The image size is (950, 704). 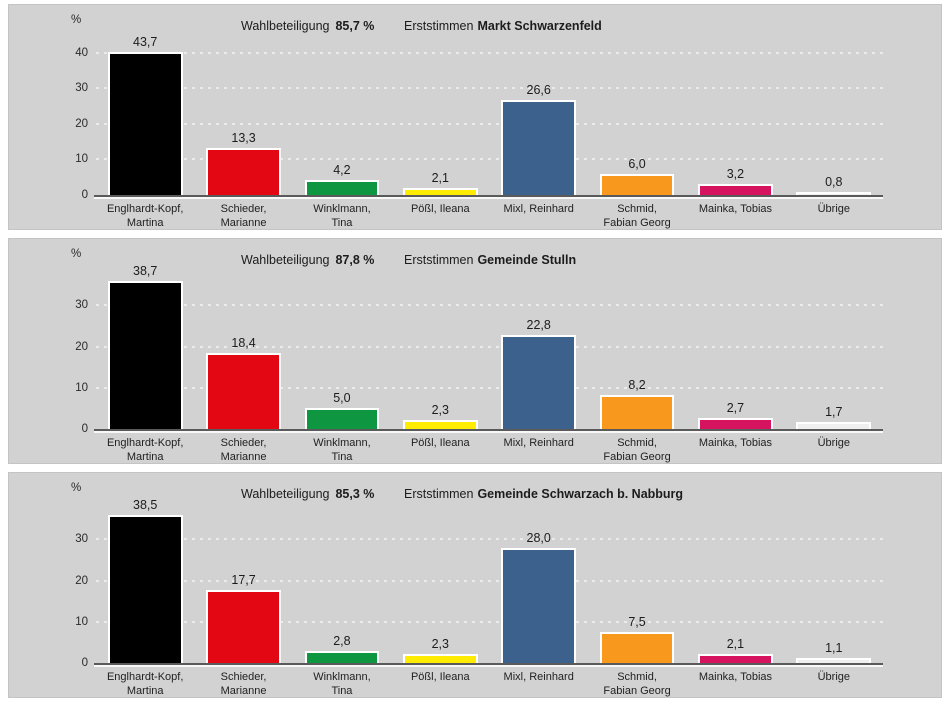 What do you see at coordinates (735, 209) in the screenshot?
I see `category-label: Mainka, Tobias` at bounding box center [735, 209].